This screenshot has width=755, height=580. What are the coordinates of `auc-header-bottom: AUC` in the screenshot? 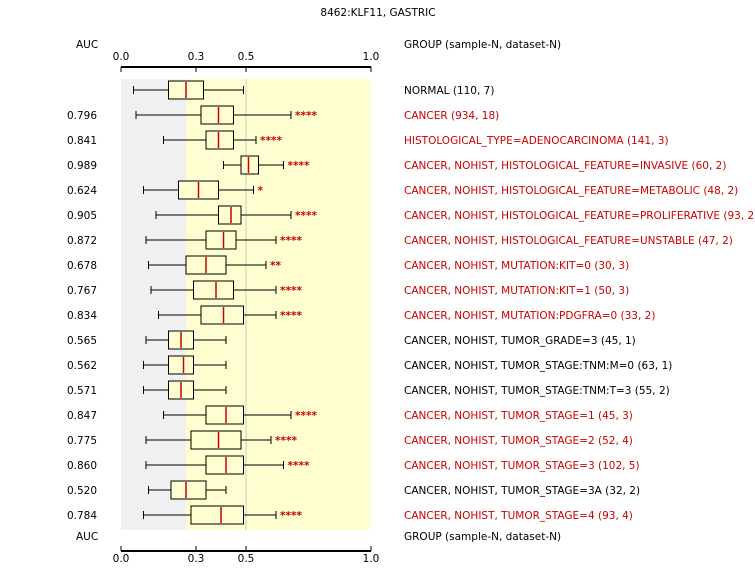 It's located at (87, 537).